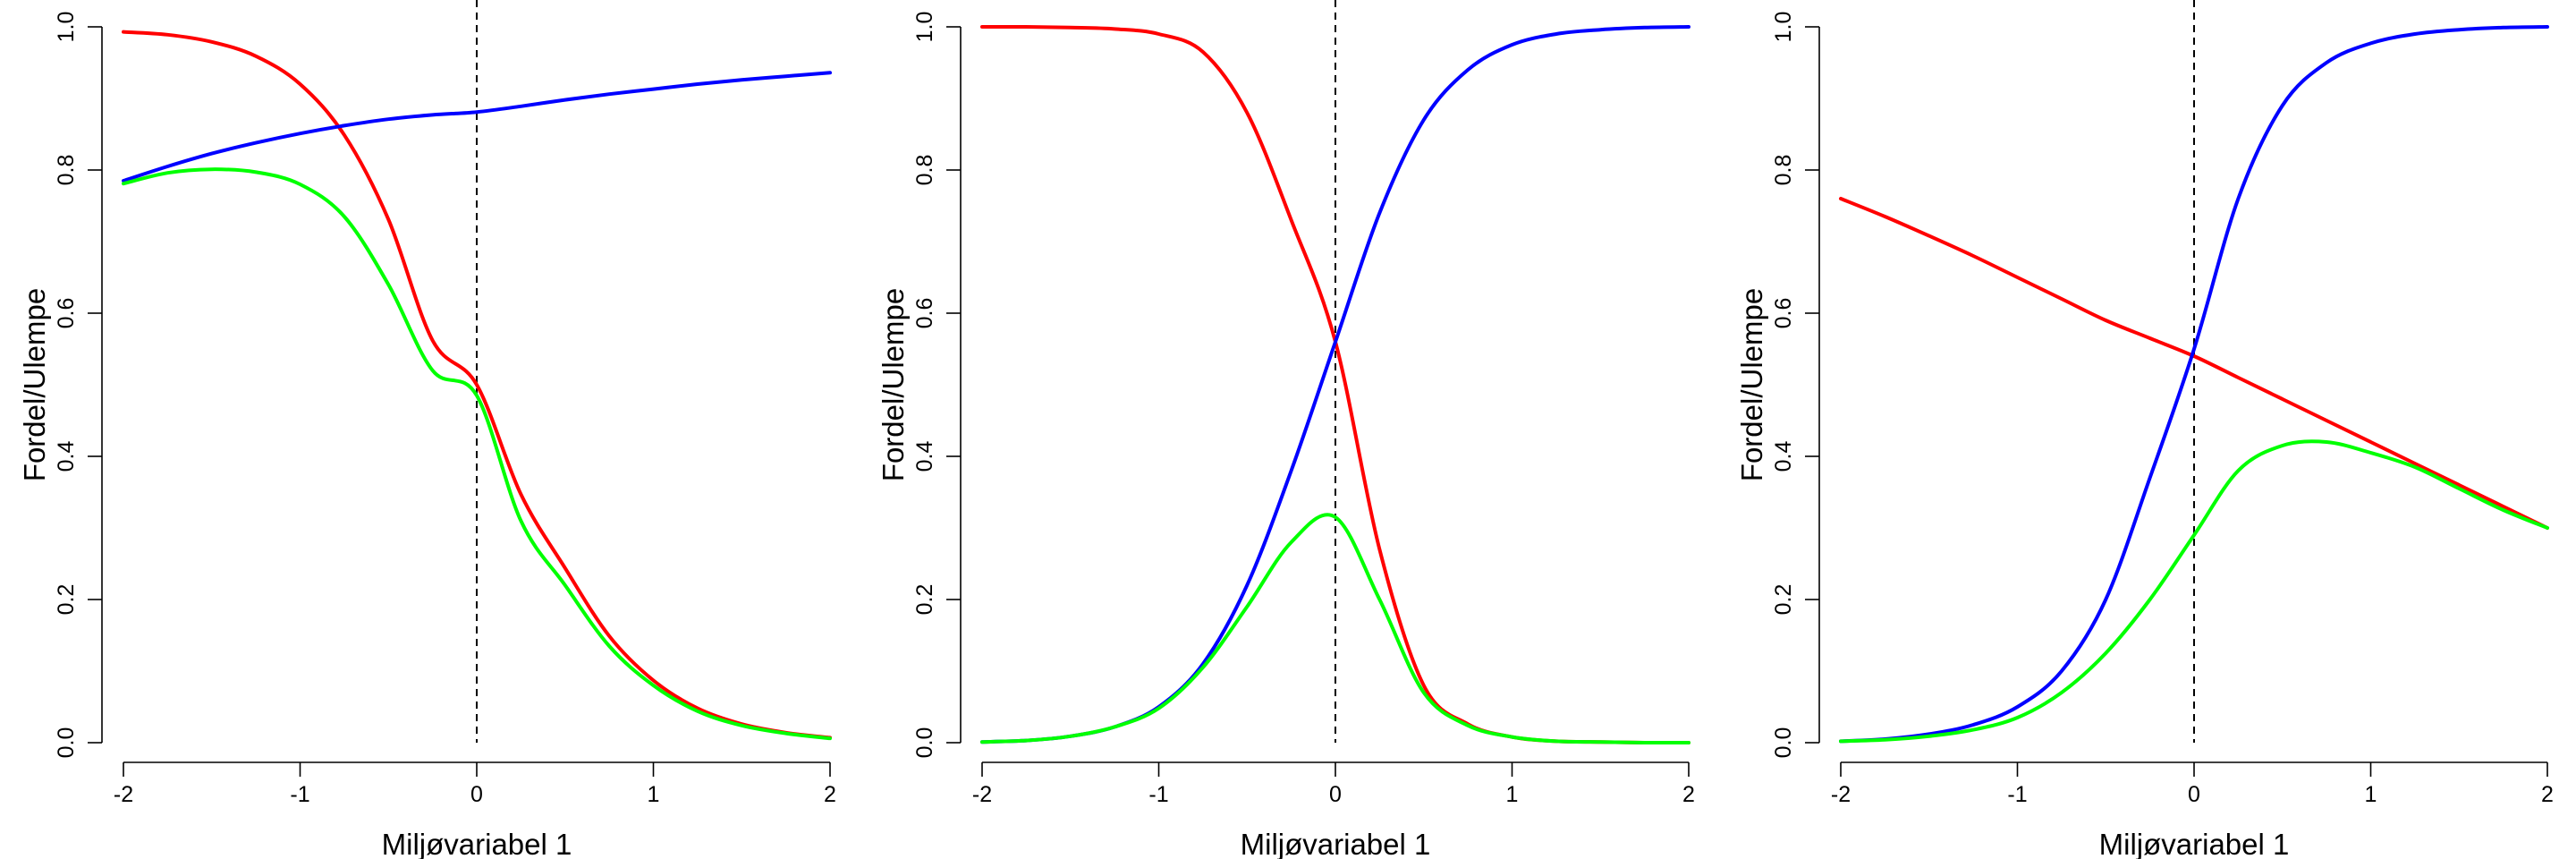 The height and width of the screenshot is (859, 2576). Describe the element at coordinates (2194, 363) in the screenshot. I see `series-line-red` at that location.